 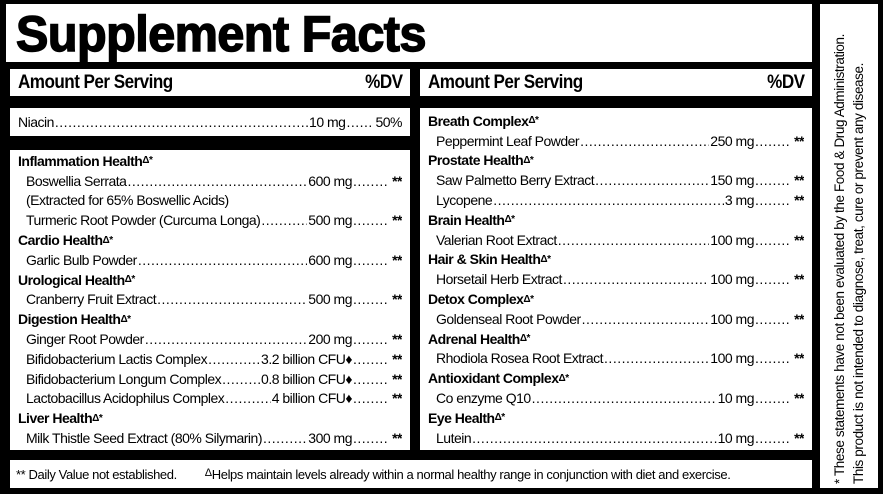 I want to click on page-title: Supplement Facts, so click(x=221, y=34).